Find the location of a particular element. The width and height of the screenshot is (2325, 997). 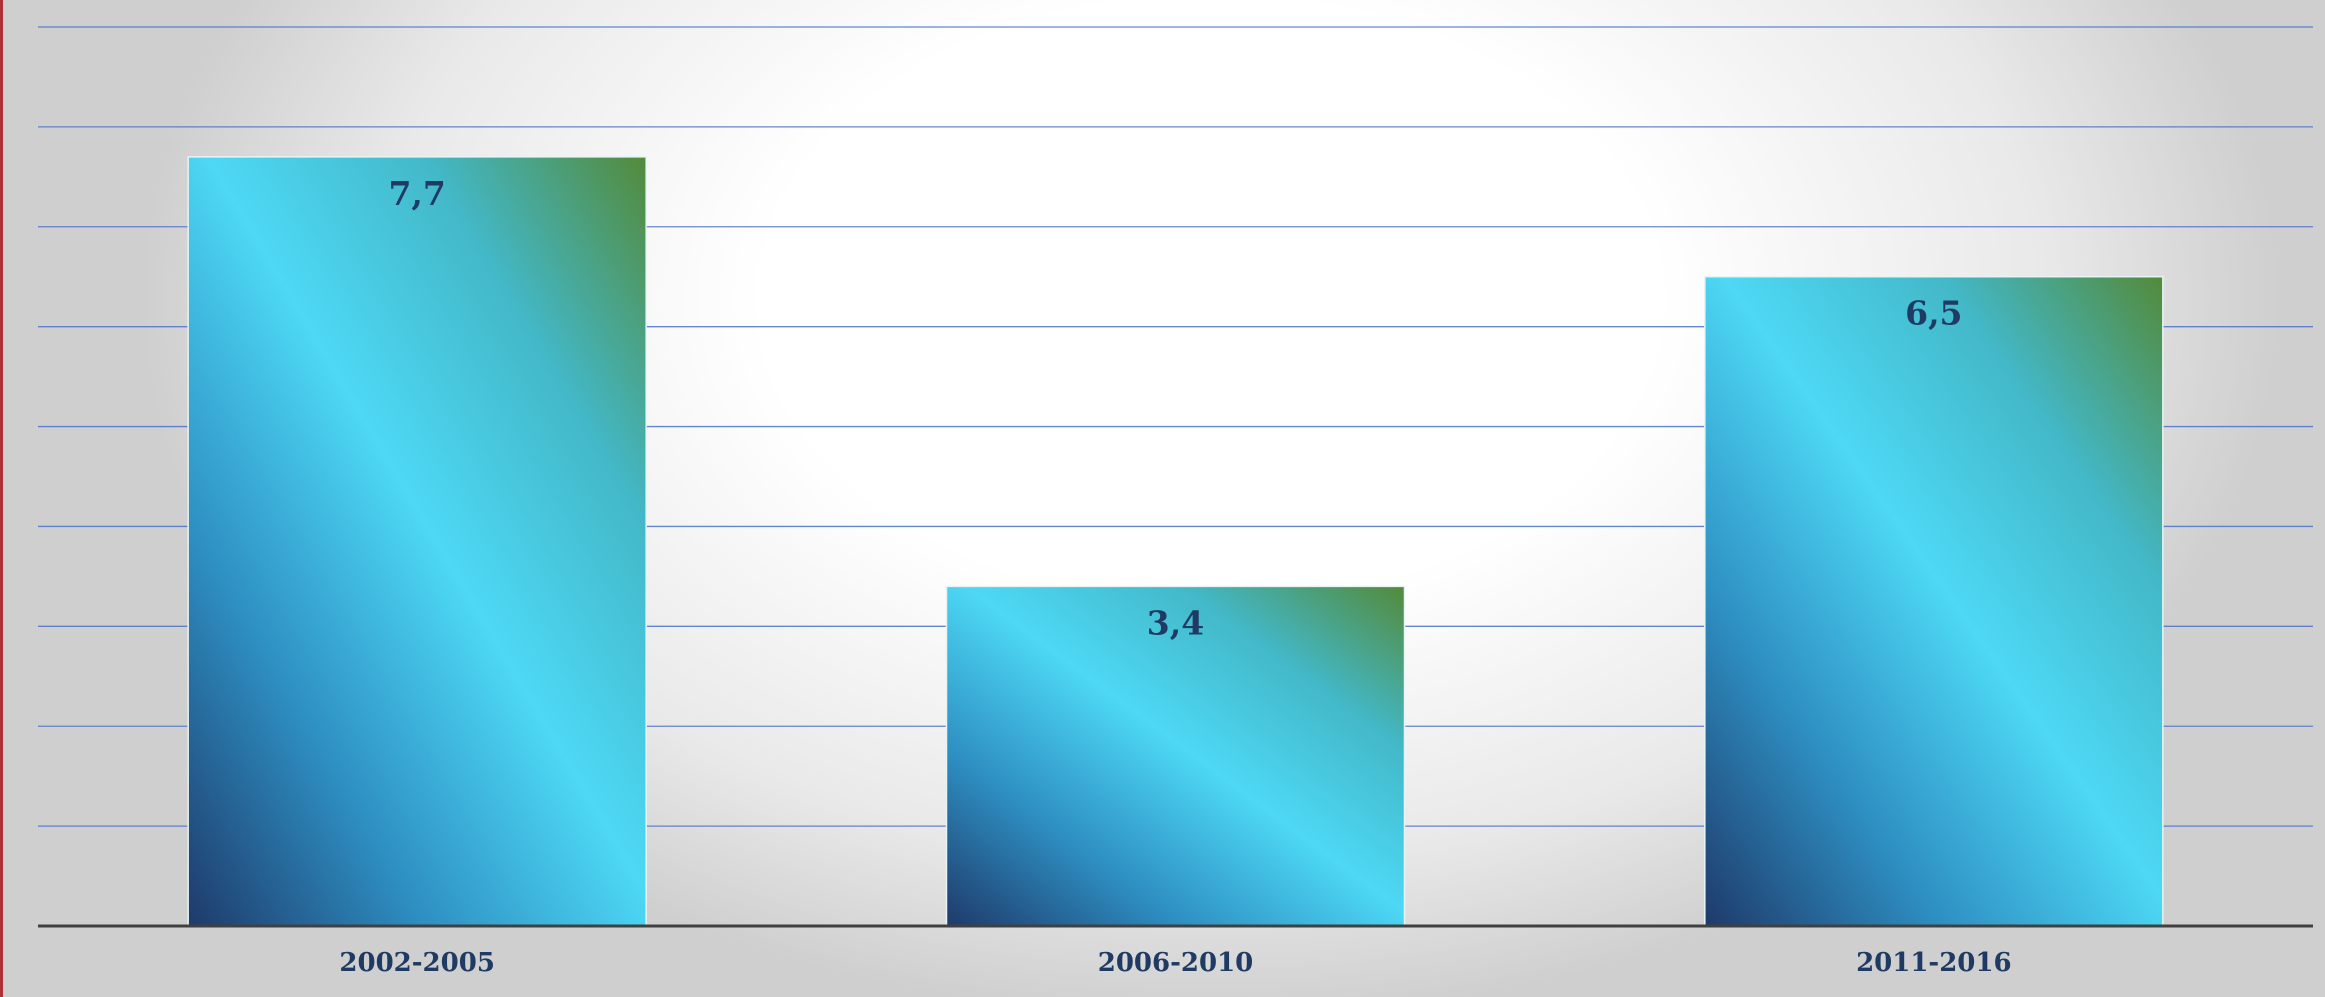

bar-2006-2010 is located at coordinates (1175, 756).